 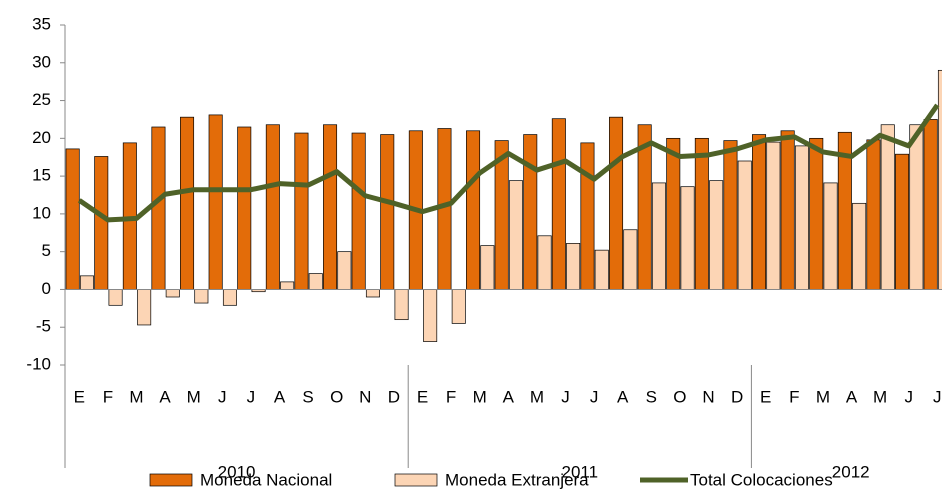 What do you see at coordinates (41, 137) in the screenshot?
I see `y-tick-label: 20` at bounding box center [41, 137].